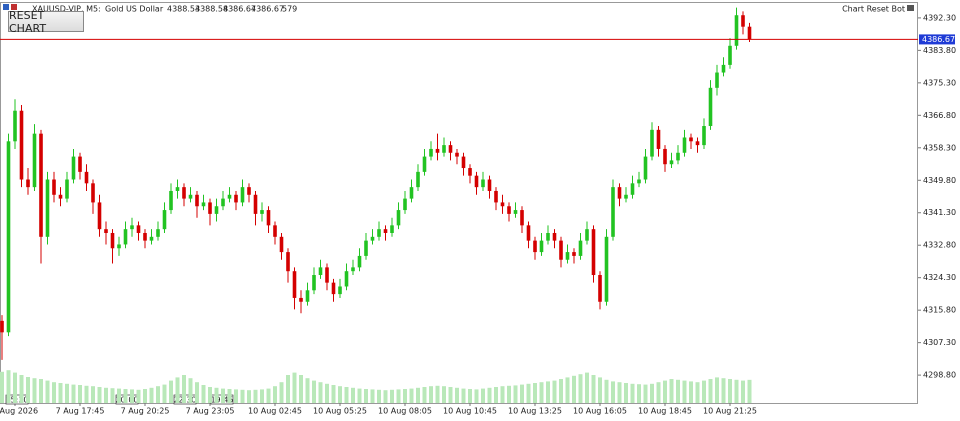 This screenshot has width=960, height=421. Describe the element at coordinates (665, 411) in the screenshot. I see `x-tick-label: 10 Aug 18:45` at that location.